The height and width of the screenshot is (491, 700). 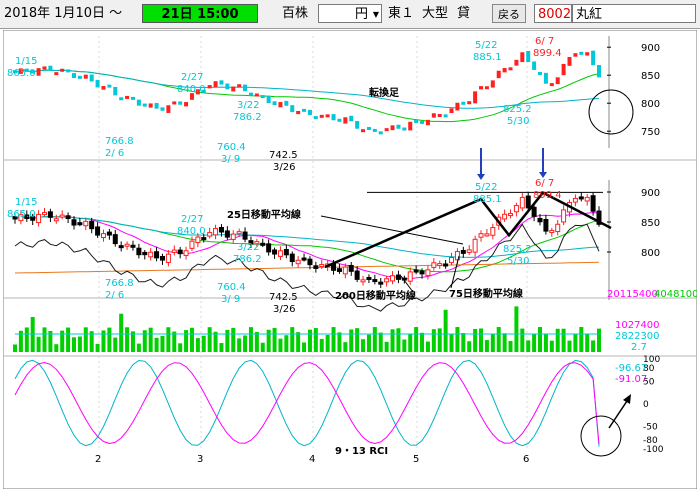 What do you see at coordinates (401, 13) in the screenshot?
I see `market-label: 東１` at bounding box center [401, 13].